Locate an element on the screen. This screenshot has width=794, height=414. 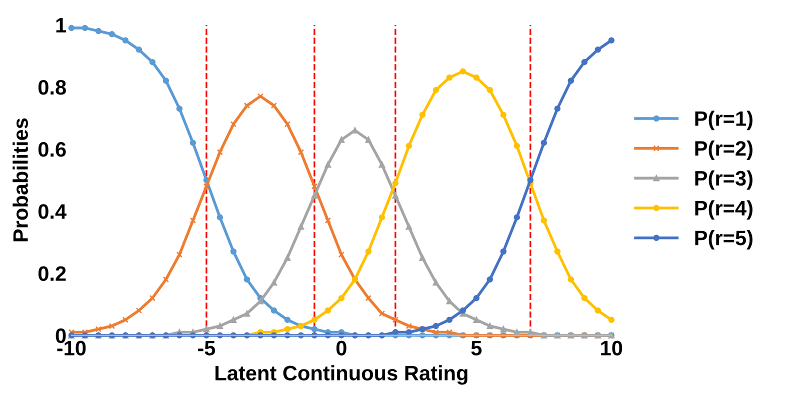
legend-label: P(r=3) is located at coordinates (723, 180).